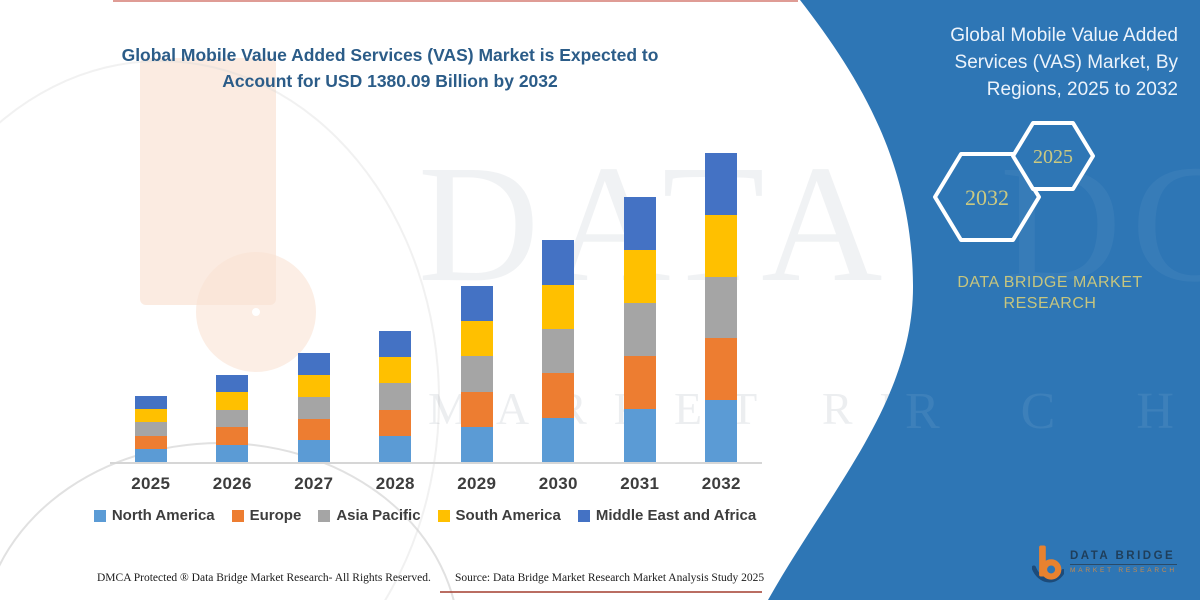 This screenshot has width=1200, height=600. I want to click on legend-label: Europe, so click(275, 515).